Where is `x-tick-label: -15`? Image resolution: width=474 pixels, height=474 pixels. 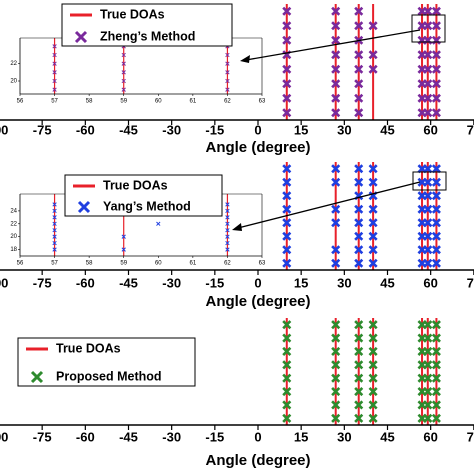
x-tick-label: -15 is located at coordinates (214, 282).